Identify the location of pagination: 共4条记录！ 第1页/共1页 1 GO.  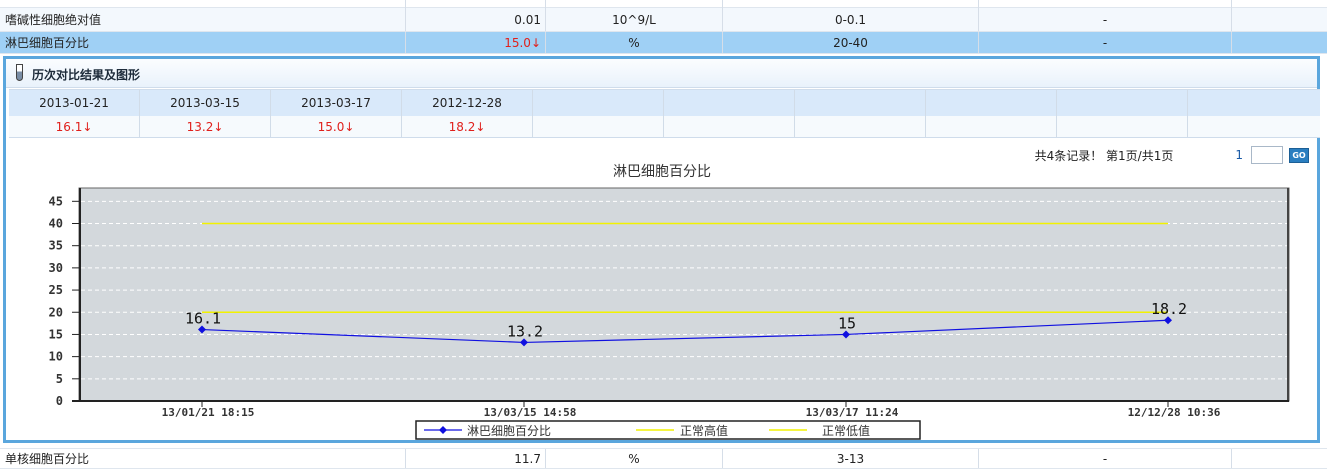
(1172, 155).